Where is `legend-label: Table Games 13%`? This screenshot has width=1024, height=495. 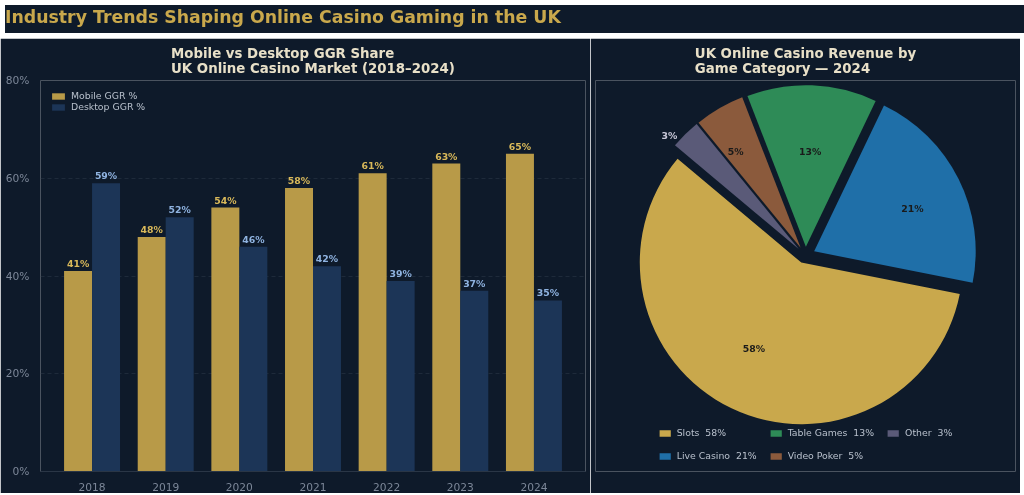 legend-label: Table Games 13% is located at coordinates (831, 432).